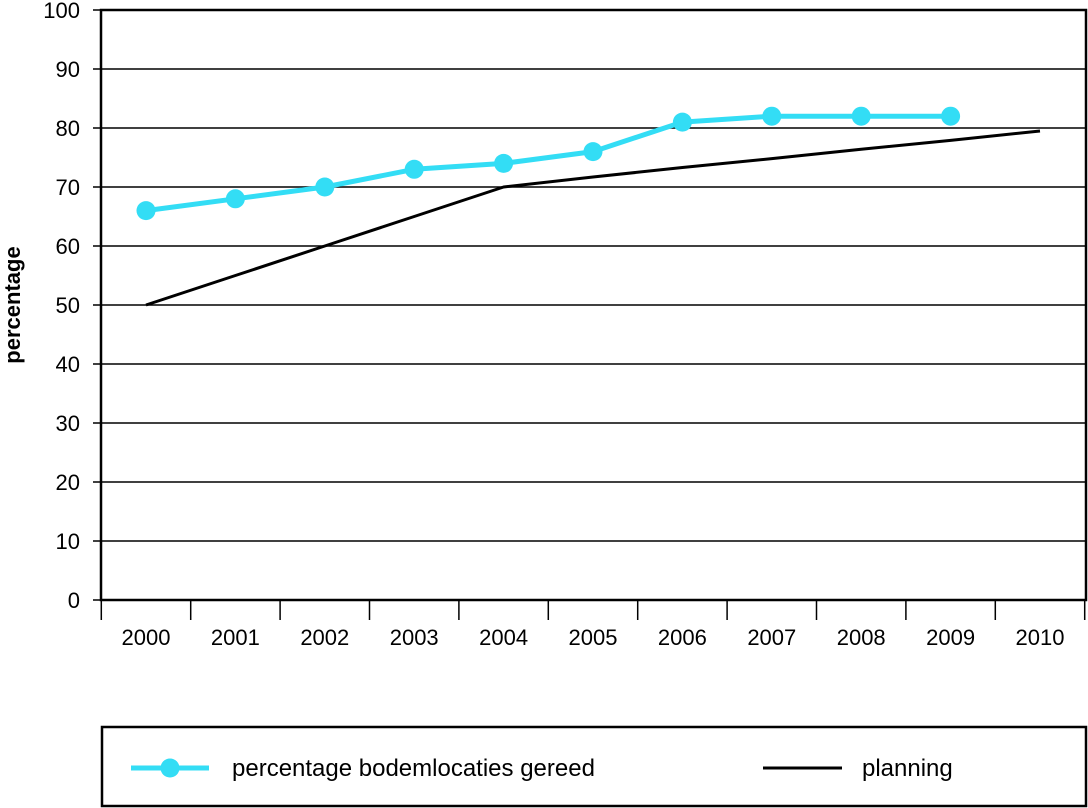 The image size is (1088, 808). I want to click on y-tick-label: 10, so click(68, 541).